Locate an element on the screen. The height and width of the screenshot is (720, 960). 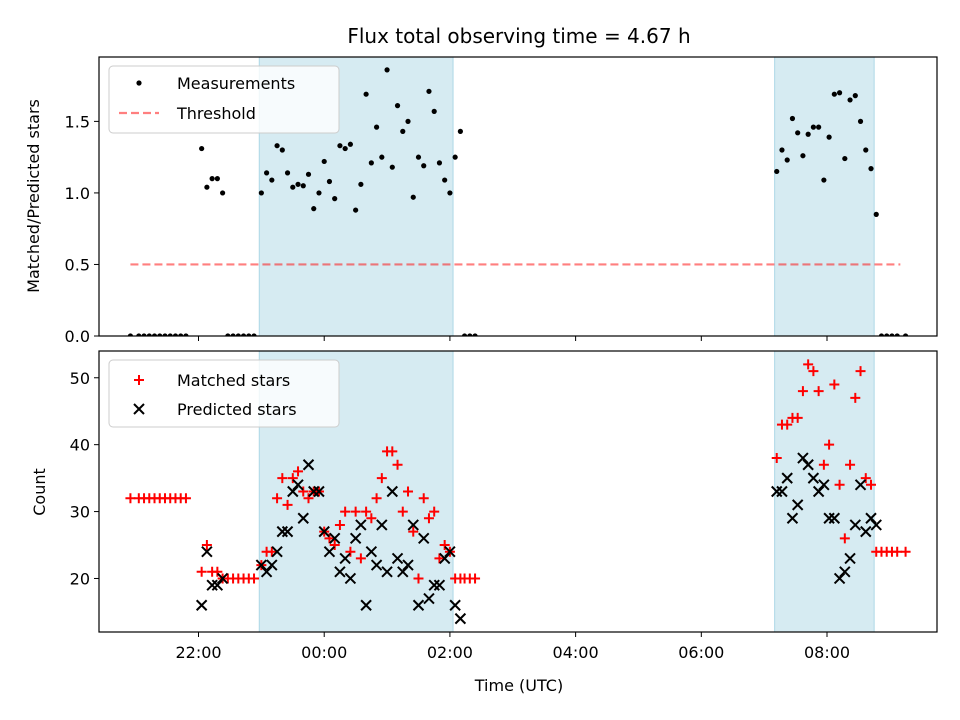
chart-title: Flux total observing time = 4.67 h is located at coordinates (518, 36).